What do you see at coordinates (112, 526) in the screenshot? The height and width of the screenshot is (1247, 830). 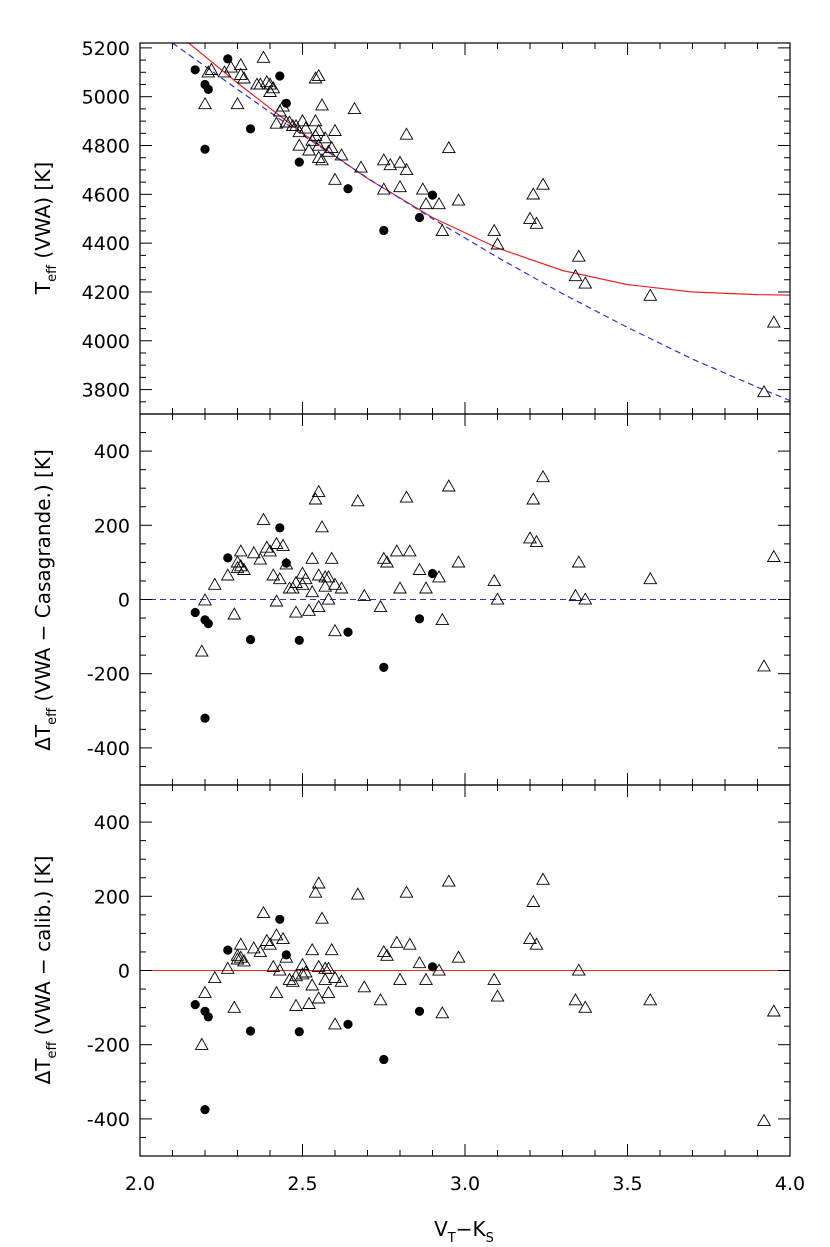 I see `y-tick-label: 200` at bounding box center [112, 526].